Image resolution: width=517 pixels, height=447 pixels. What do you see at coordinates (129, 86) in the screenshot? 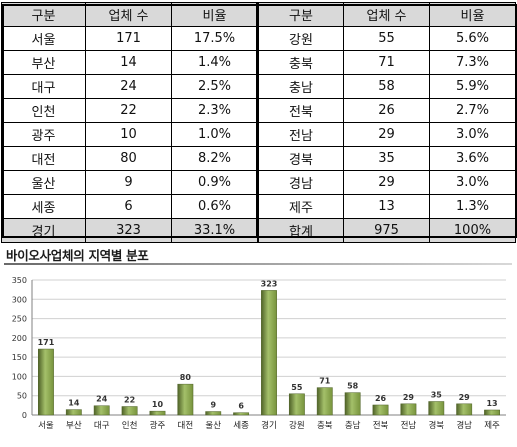
I see `table-row: 대구 24 2.5%` at bounding box center [129, 86].